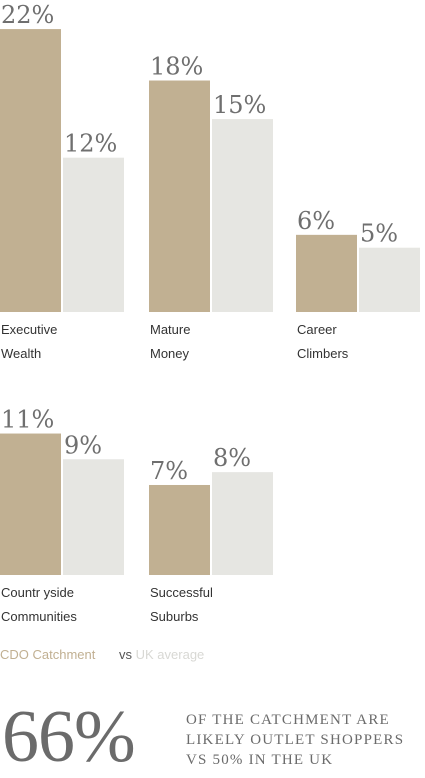 The image size is (425, 778). Describe the element at coordinates (90, 144) in the screenshot. I see `value-label-uk-0: 12%` at that location.